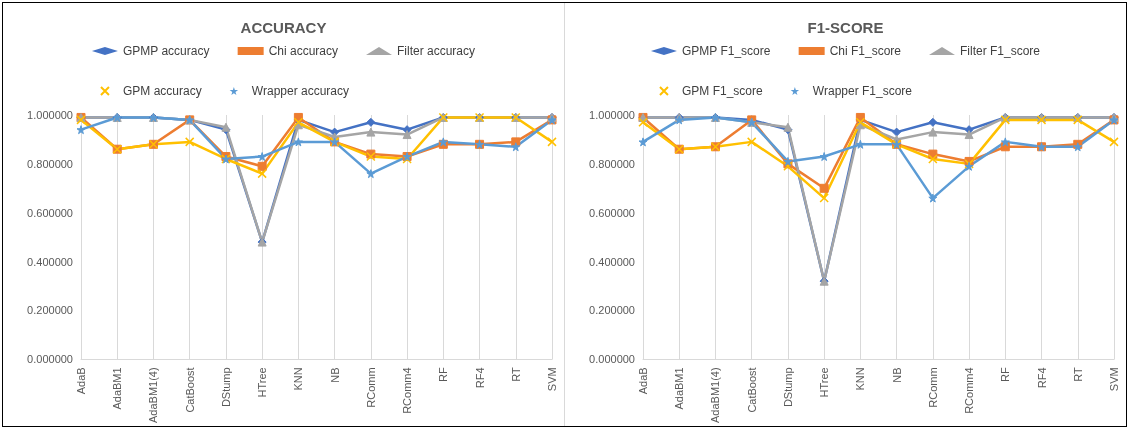 Image resolution: width=1129 pixels, height=429 pixels. What do you see at coordinates (162, 91) in the screenshot?
I see `legend-label: GPM accuracy` at bounding box center [162, 91].